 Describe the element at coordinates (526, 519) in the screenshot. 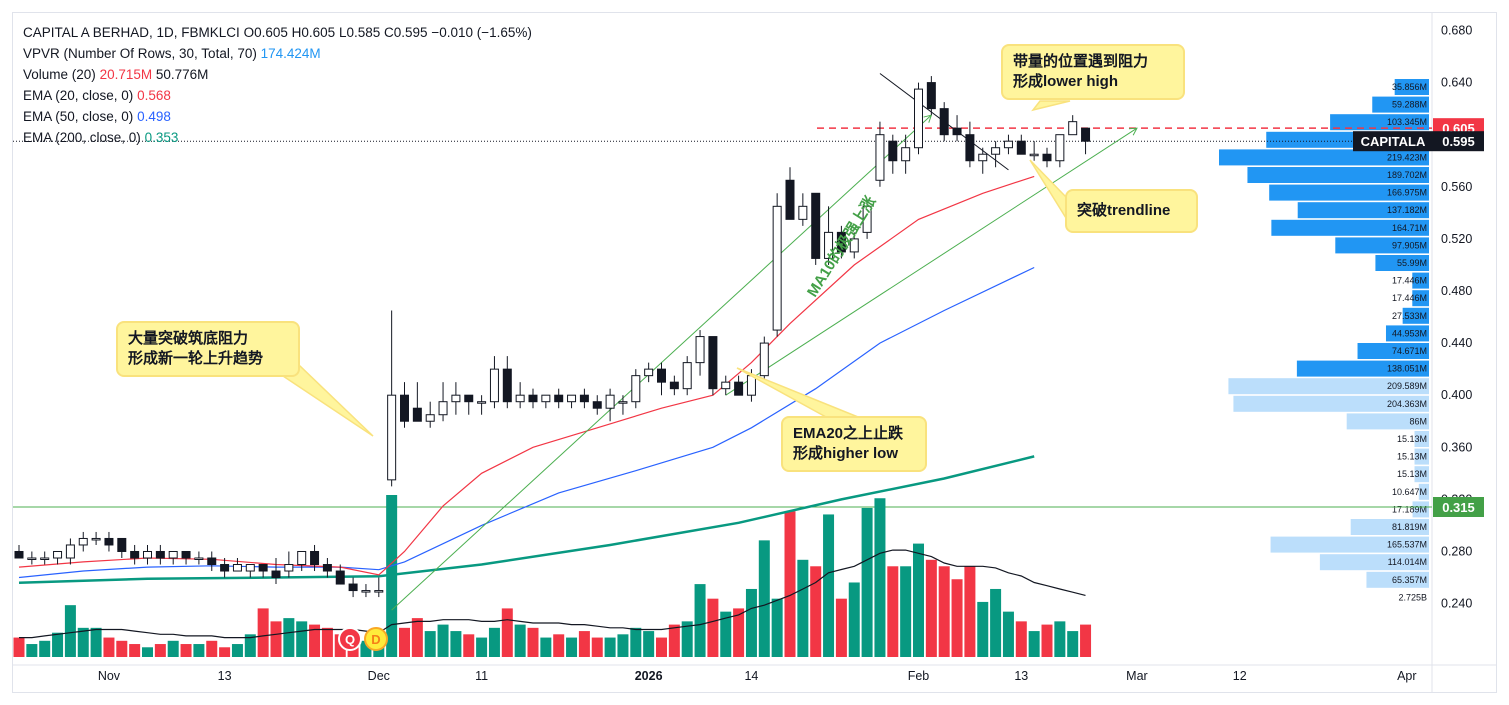

I see `ema200-line` at that location.